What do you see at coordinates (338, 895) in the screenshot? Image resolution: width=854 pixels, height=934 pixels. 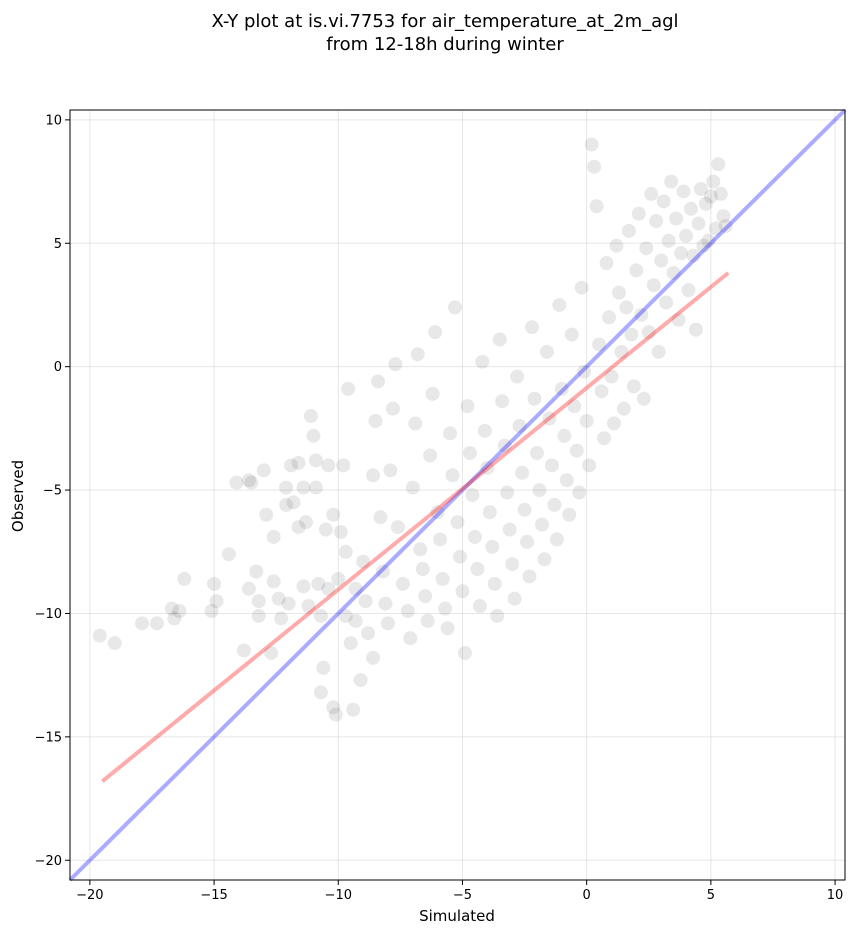 I see `x-tick-label: −10` at bounding box center [338, 895].